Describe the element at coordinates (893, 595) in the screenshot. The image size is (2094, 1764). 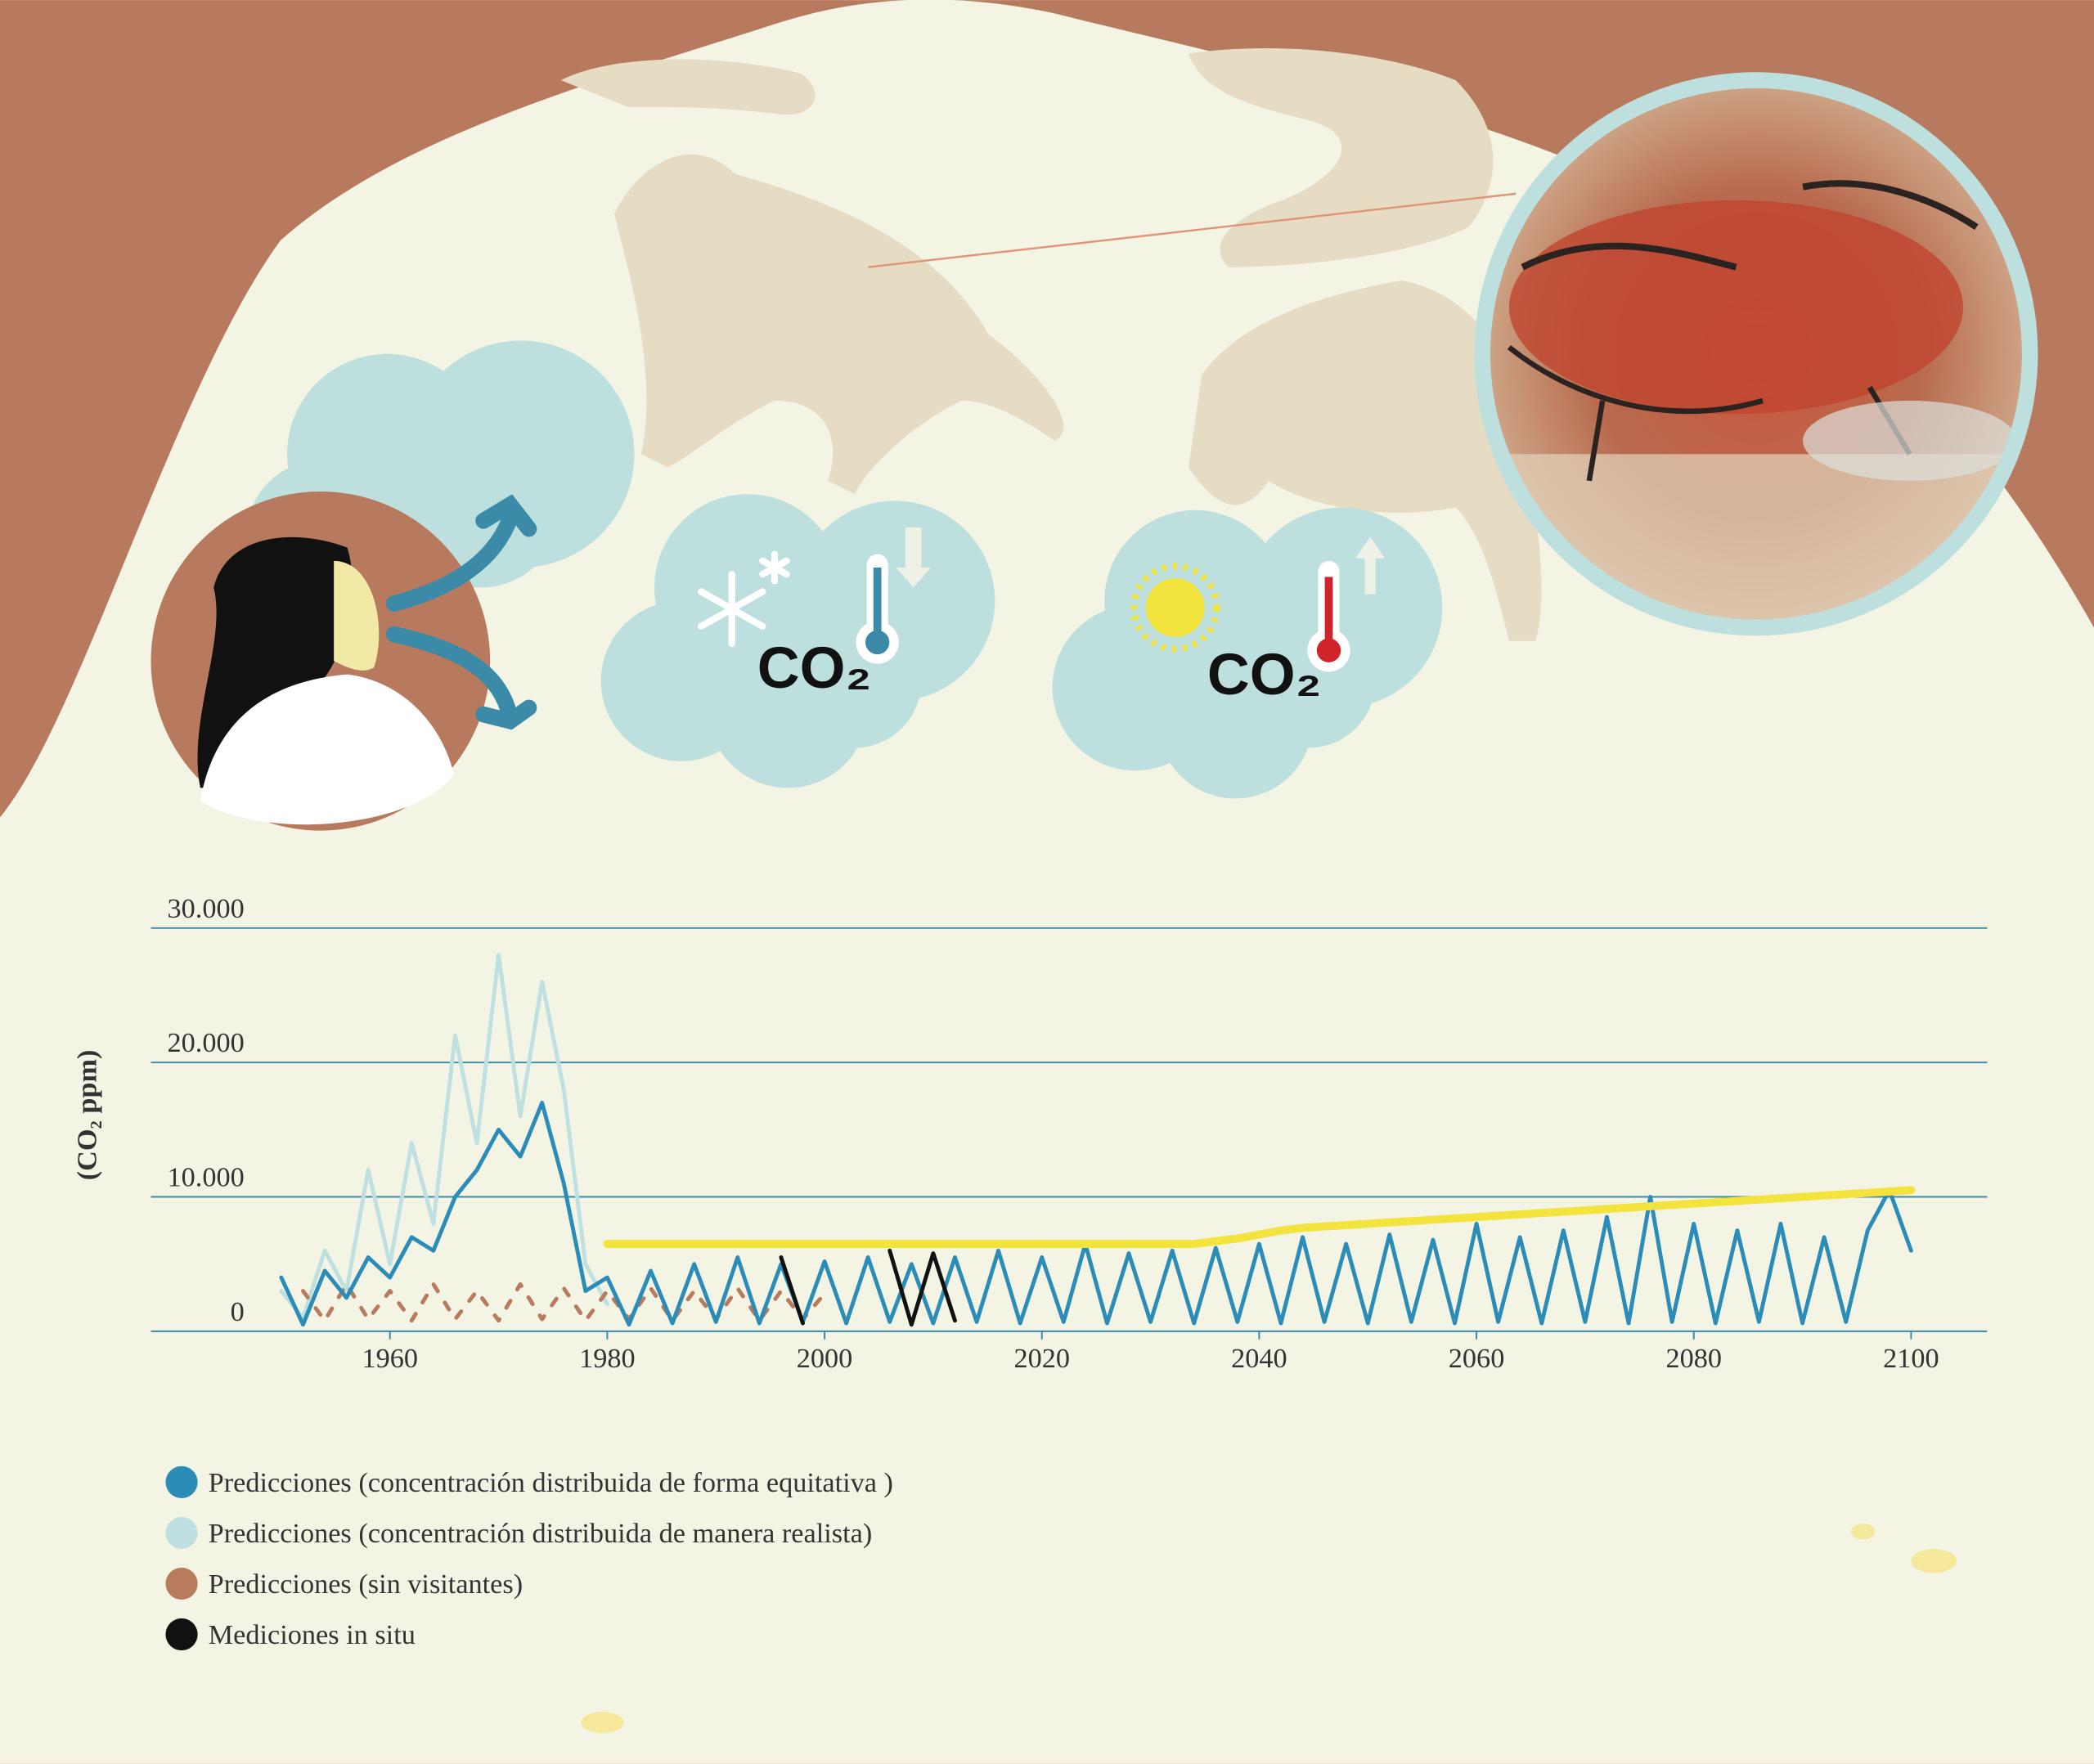
I see `thermometer-cold` at that location.